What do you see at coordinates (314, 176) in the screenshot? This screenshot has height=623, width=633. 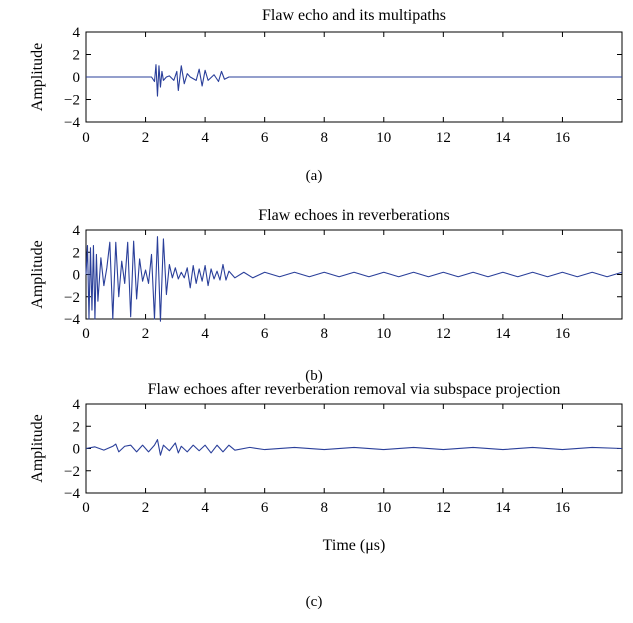 I see `panel-caption: (a)` at bounding box center [314, 176].